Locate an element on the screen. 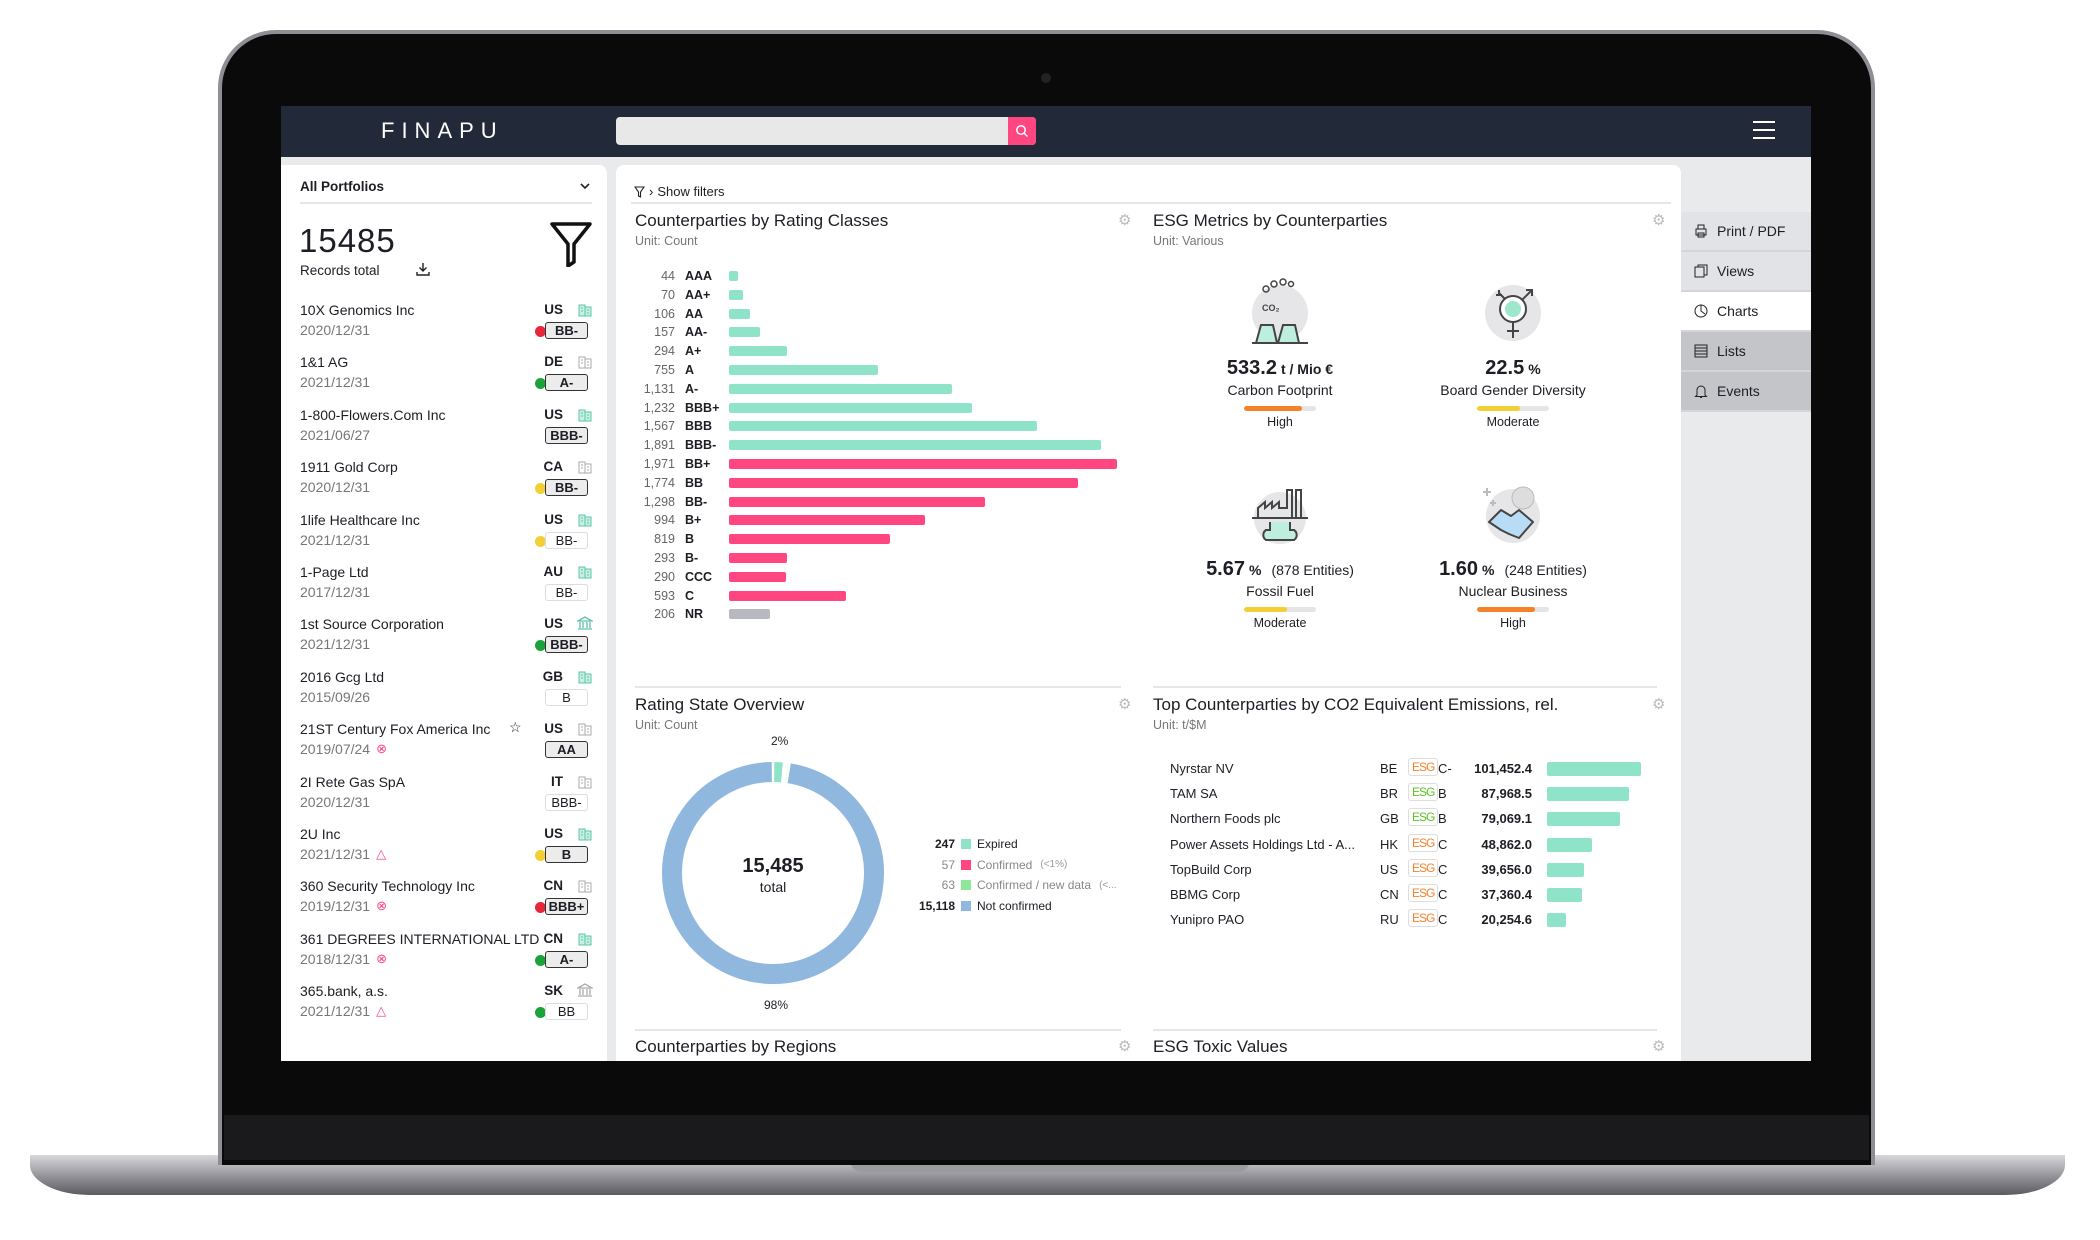 The width and height of the screenshot is (2100, 1240). search-button is located at coordinates (1022, 131).